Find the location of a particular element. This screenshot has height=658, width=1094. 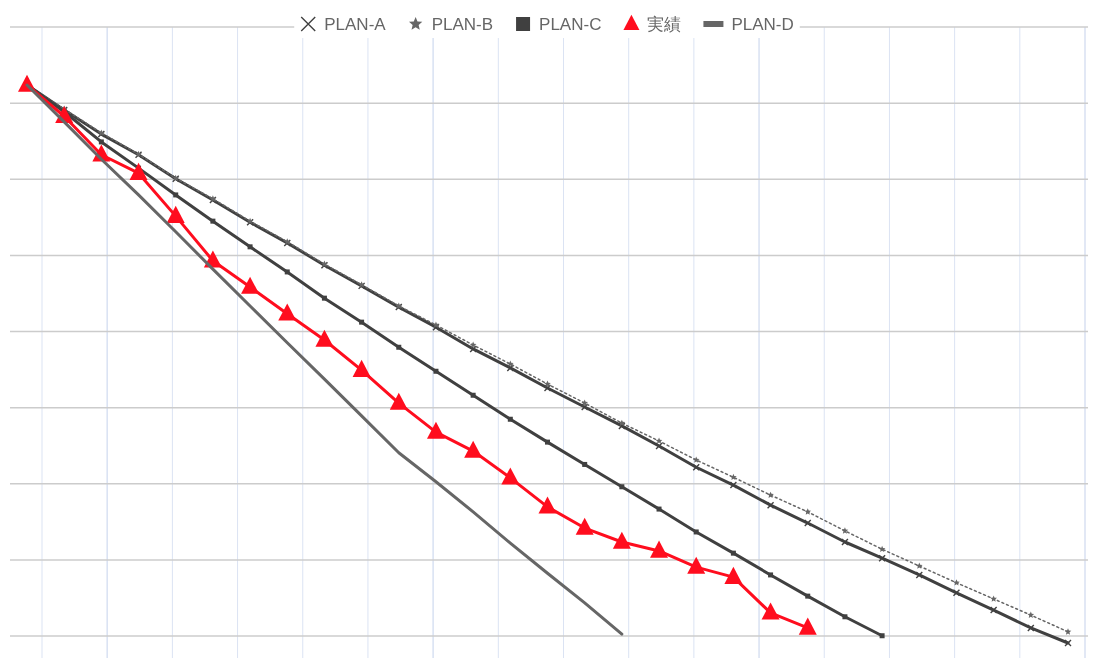

legend-label: PLAN-A is located at coordinates (355, 24).